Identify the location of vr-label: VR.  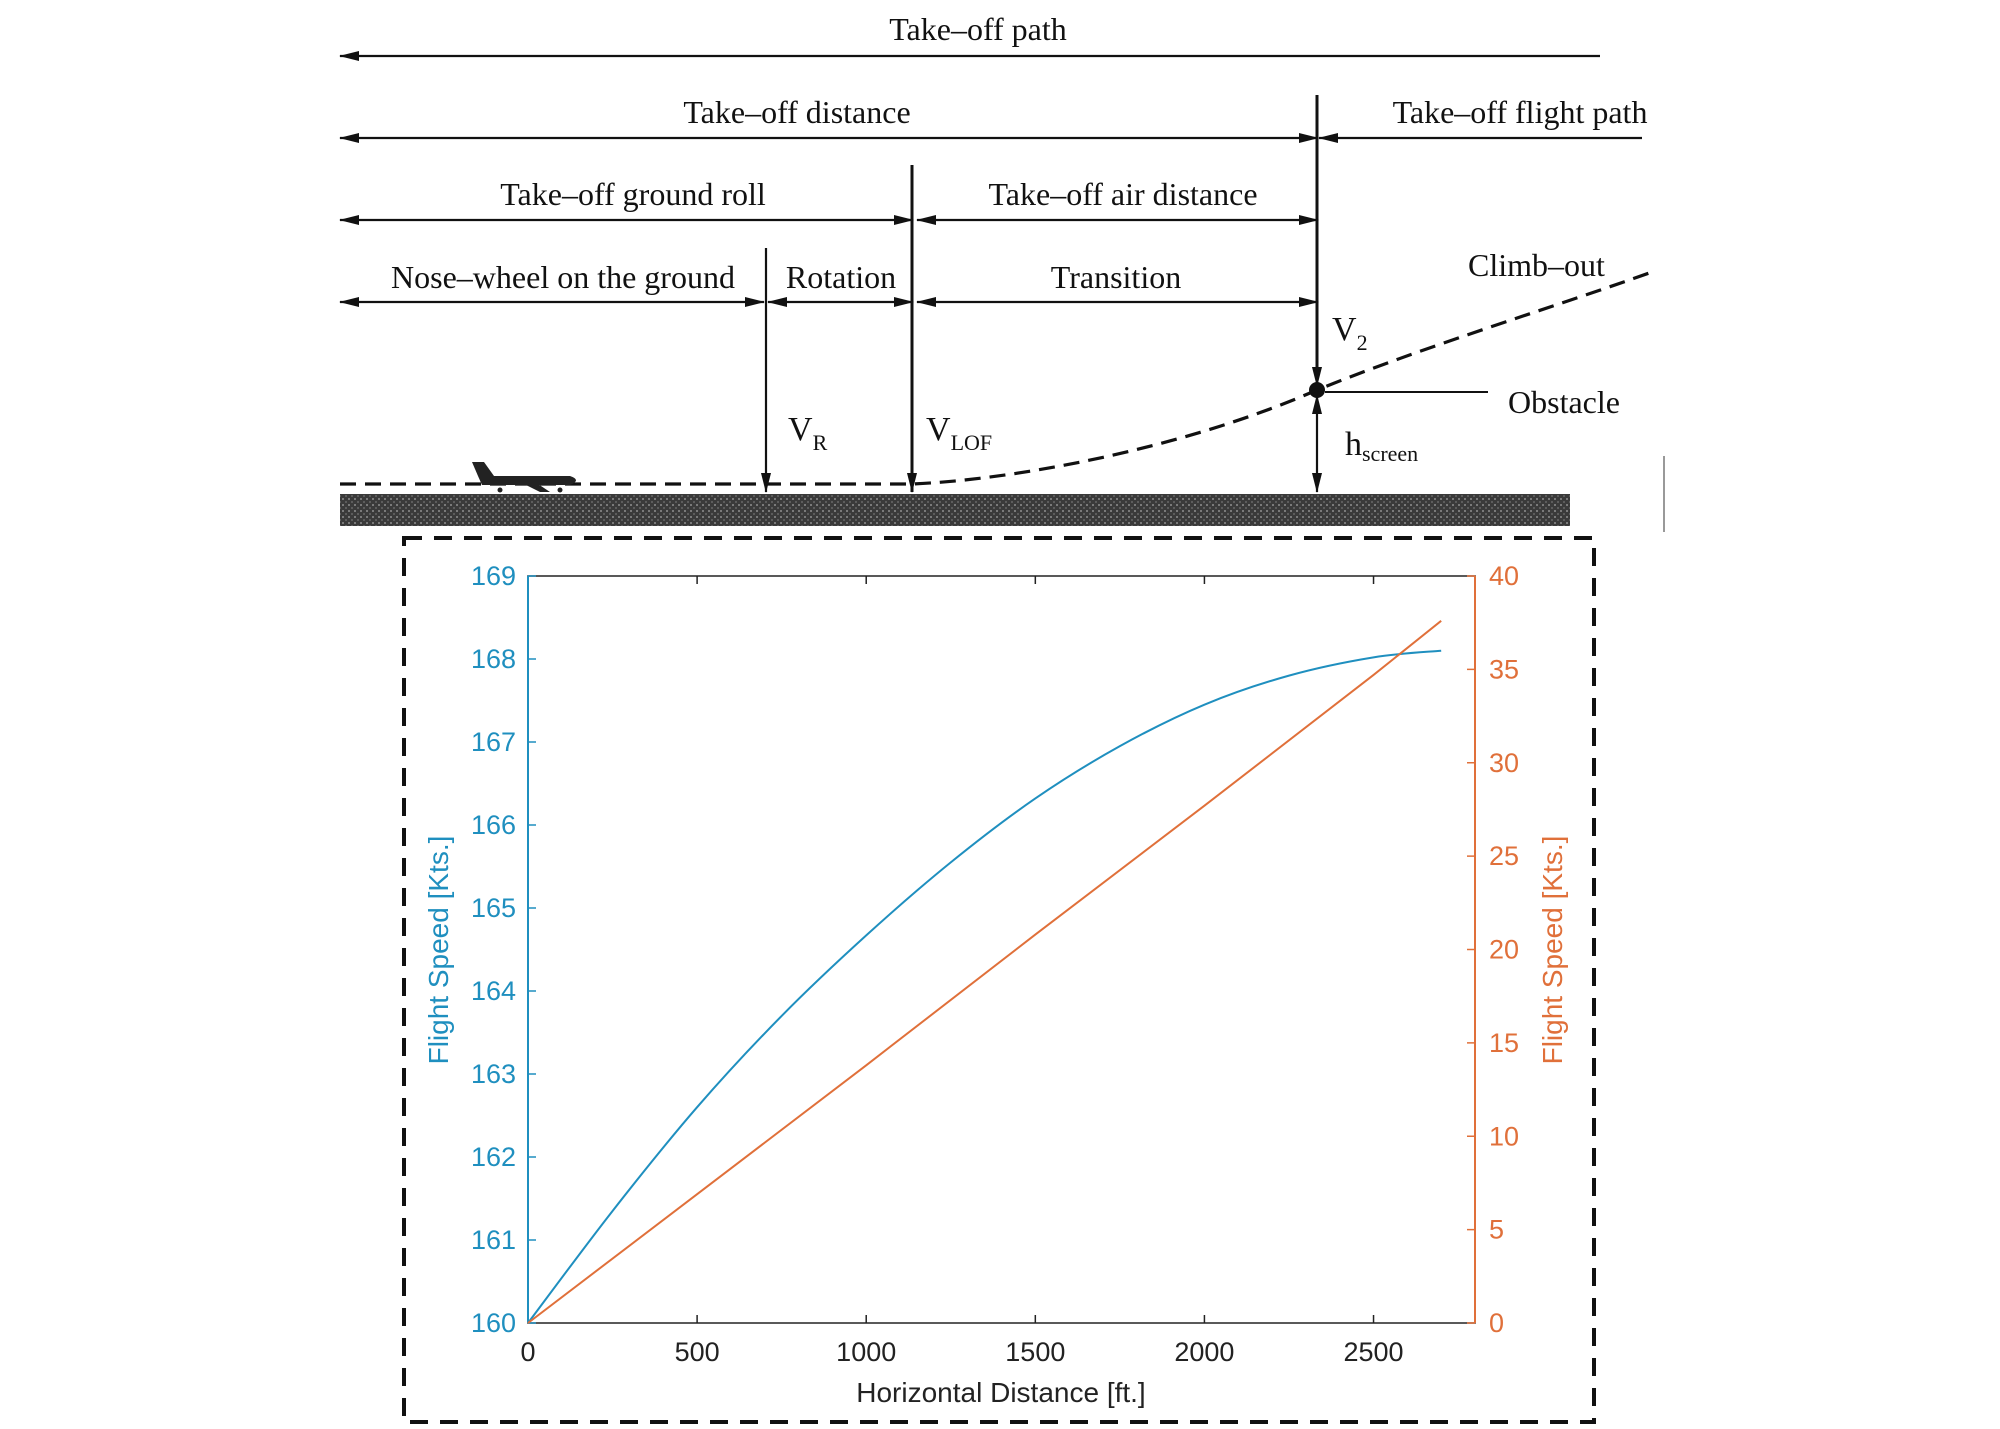
(808, 433).